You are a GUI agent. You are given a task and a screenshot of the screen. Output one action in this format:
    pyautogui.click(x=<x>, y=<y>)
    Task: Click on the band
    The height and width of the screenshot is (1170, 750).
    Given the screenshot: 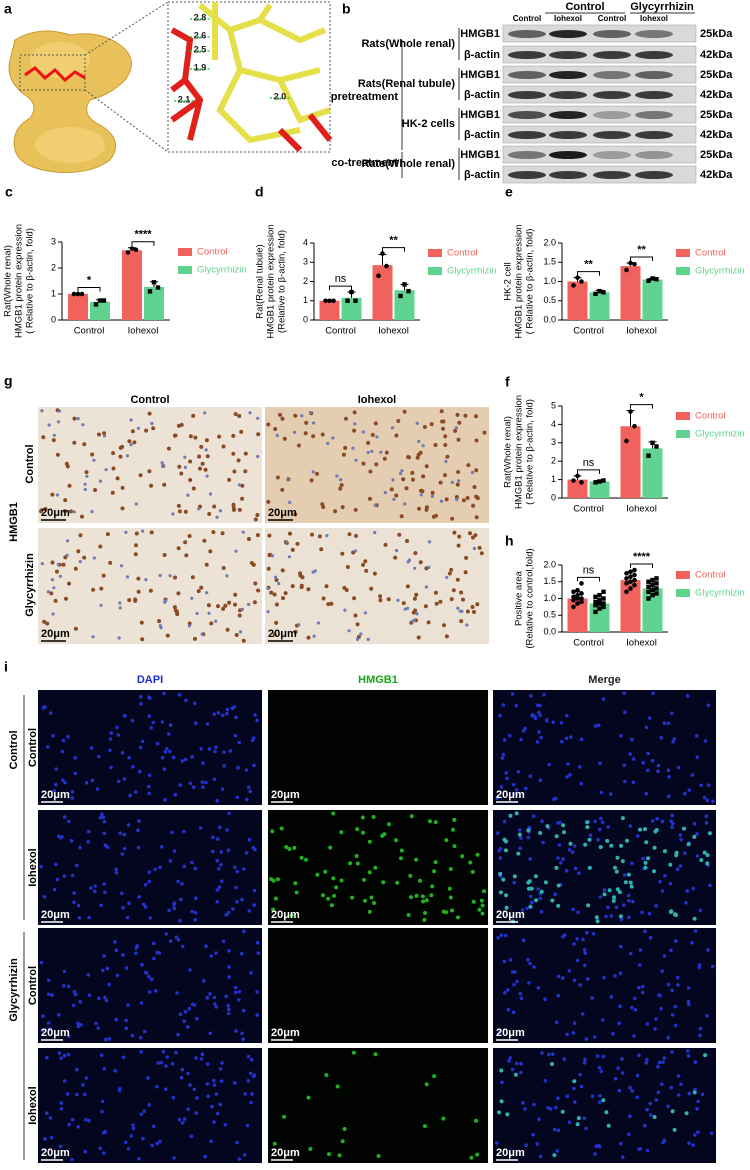 What is the action you would take?
    pyautogui.click(x=612, y=75)
    